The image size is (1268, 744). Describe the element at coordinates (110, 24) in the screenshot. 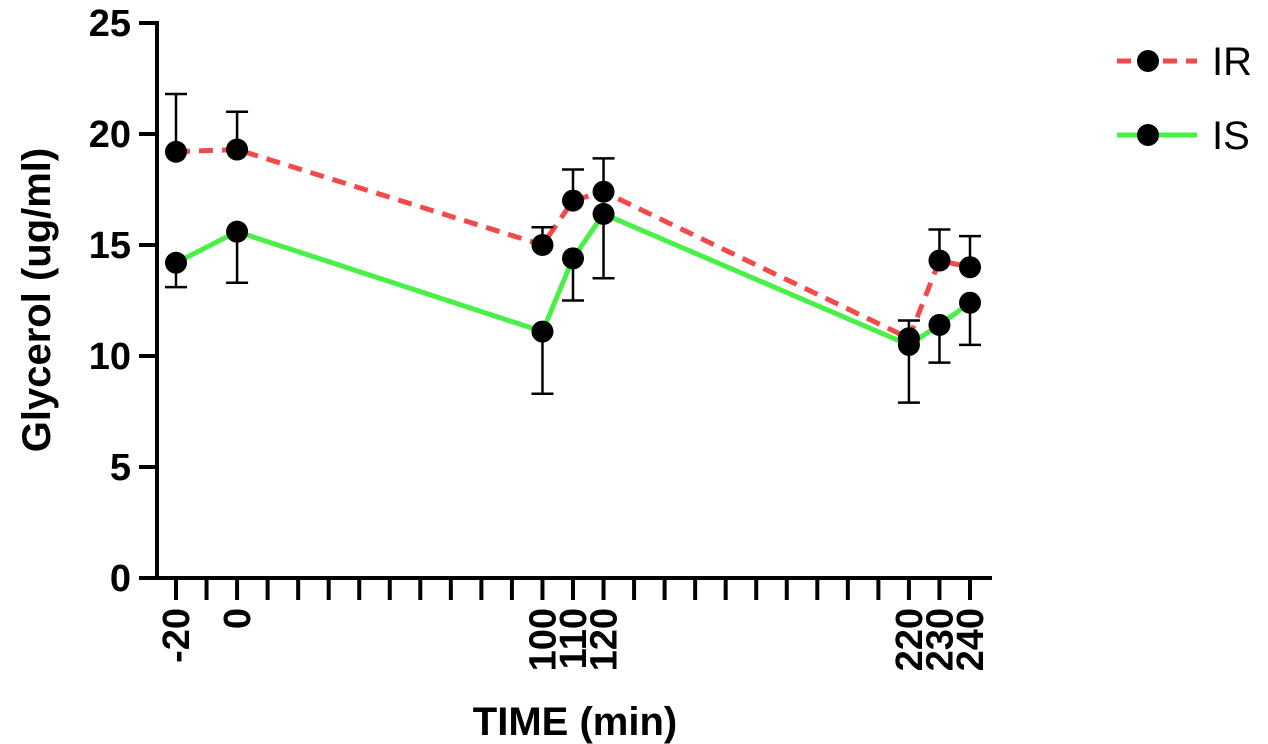

I see `y-tick-label: 25` at that location.